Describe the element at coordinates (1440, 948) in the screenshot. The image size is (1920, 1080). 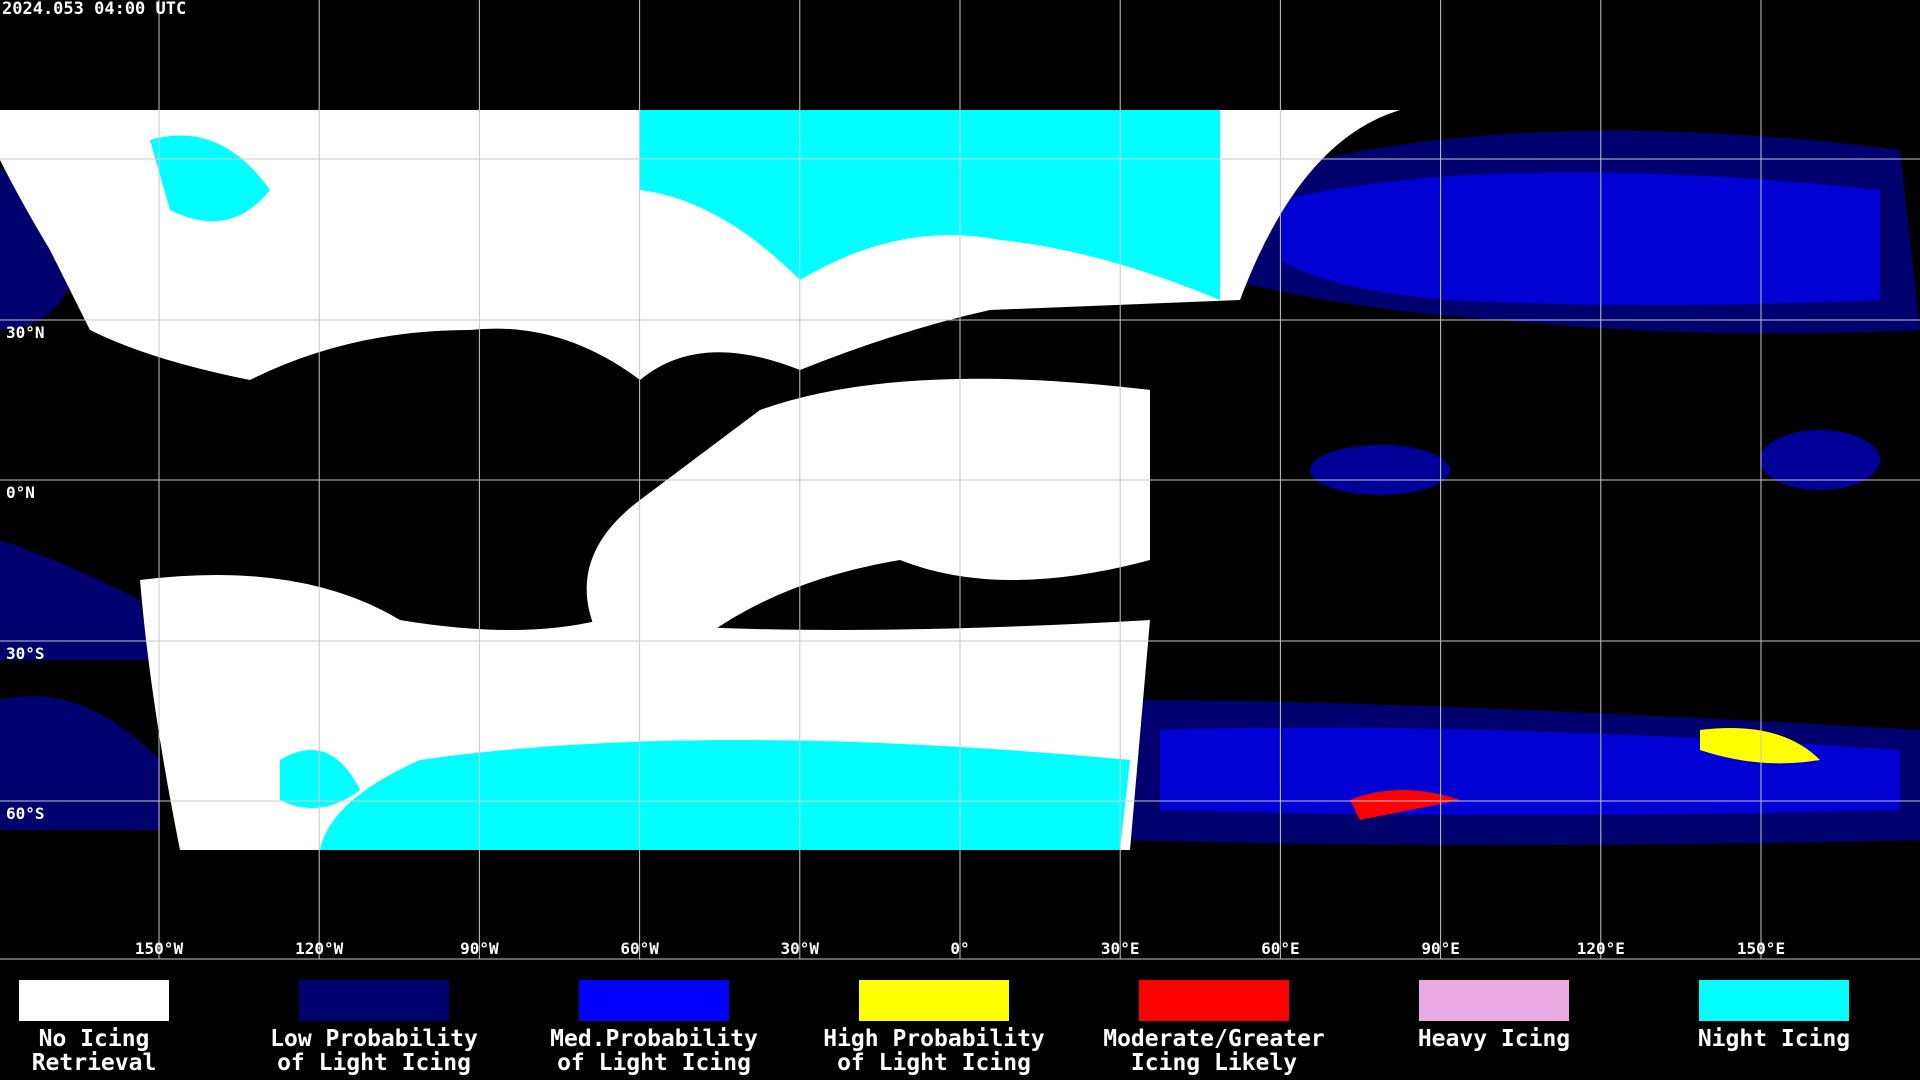
I see `lon-label: 90°E` at that location.